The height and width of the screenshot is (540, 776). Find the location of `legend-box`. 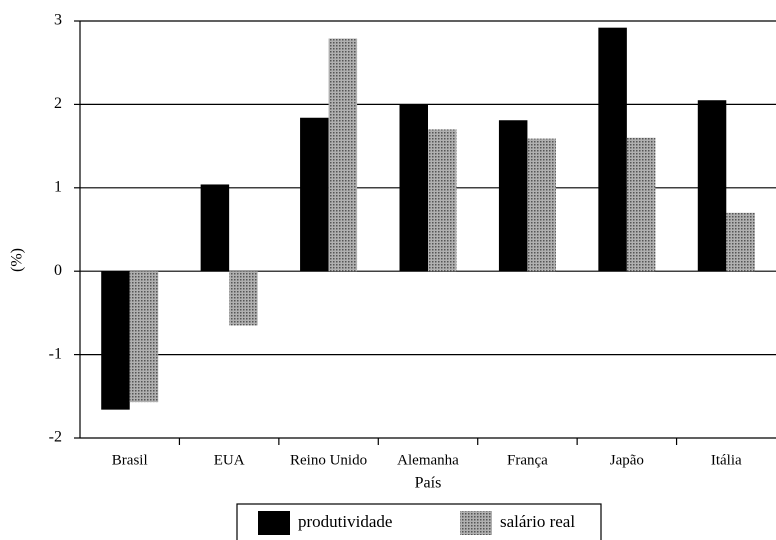

legend-box is located at coordinates (419, 521).